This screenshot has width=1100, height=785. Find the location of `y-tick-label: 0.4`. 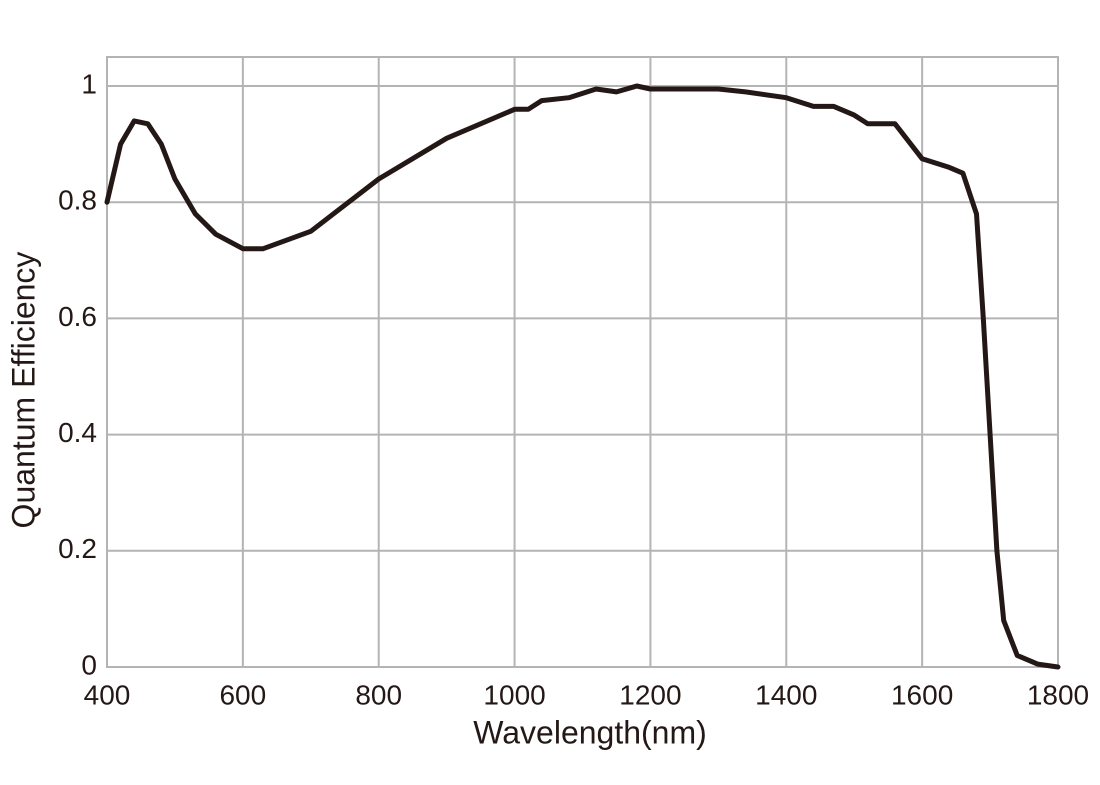

y-tick-label: 0.4 is located at coordinates (77, 432).